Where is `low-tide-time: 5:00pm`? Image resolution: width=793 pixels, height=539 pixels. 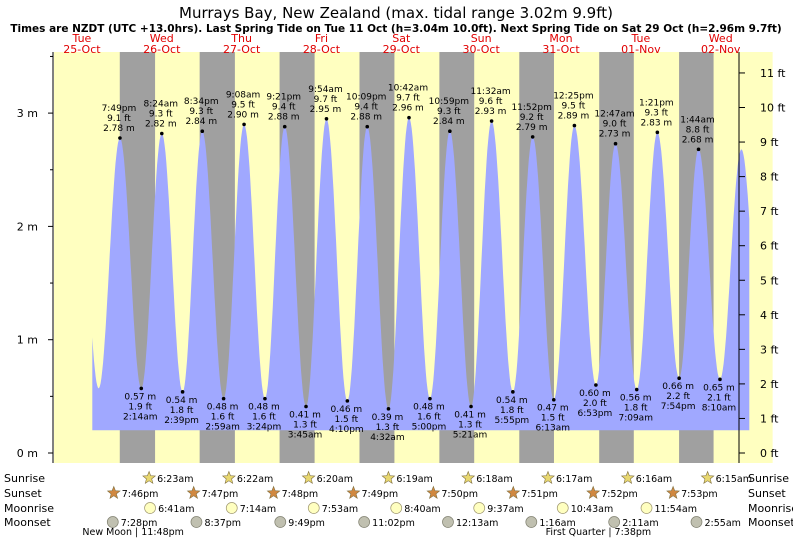
low-tide-time: 5:00pm is located at coordinates (429, 428).